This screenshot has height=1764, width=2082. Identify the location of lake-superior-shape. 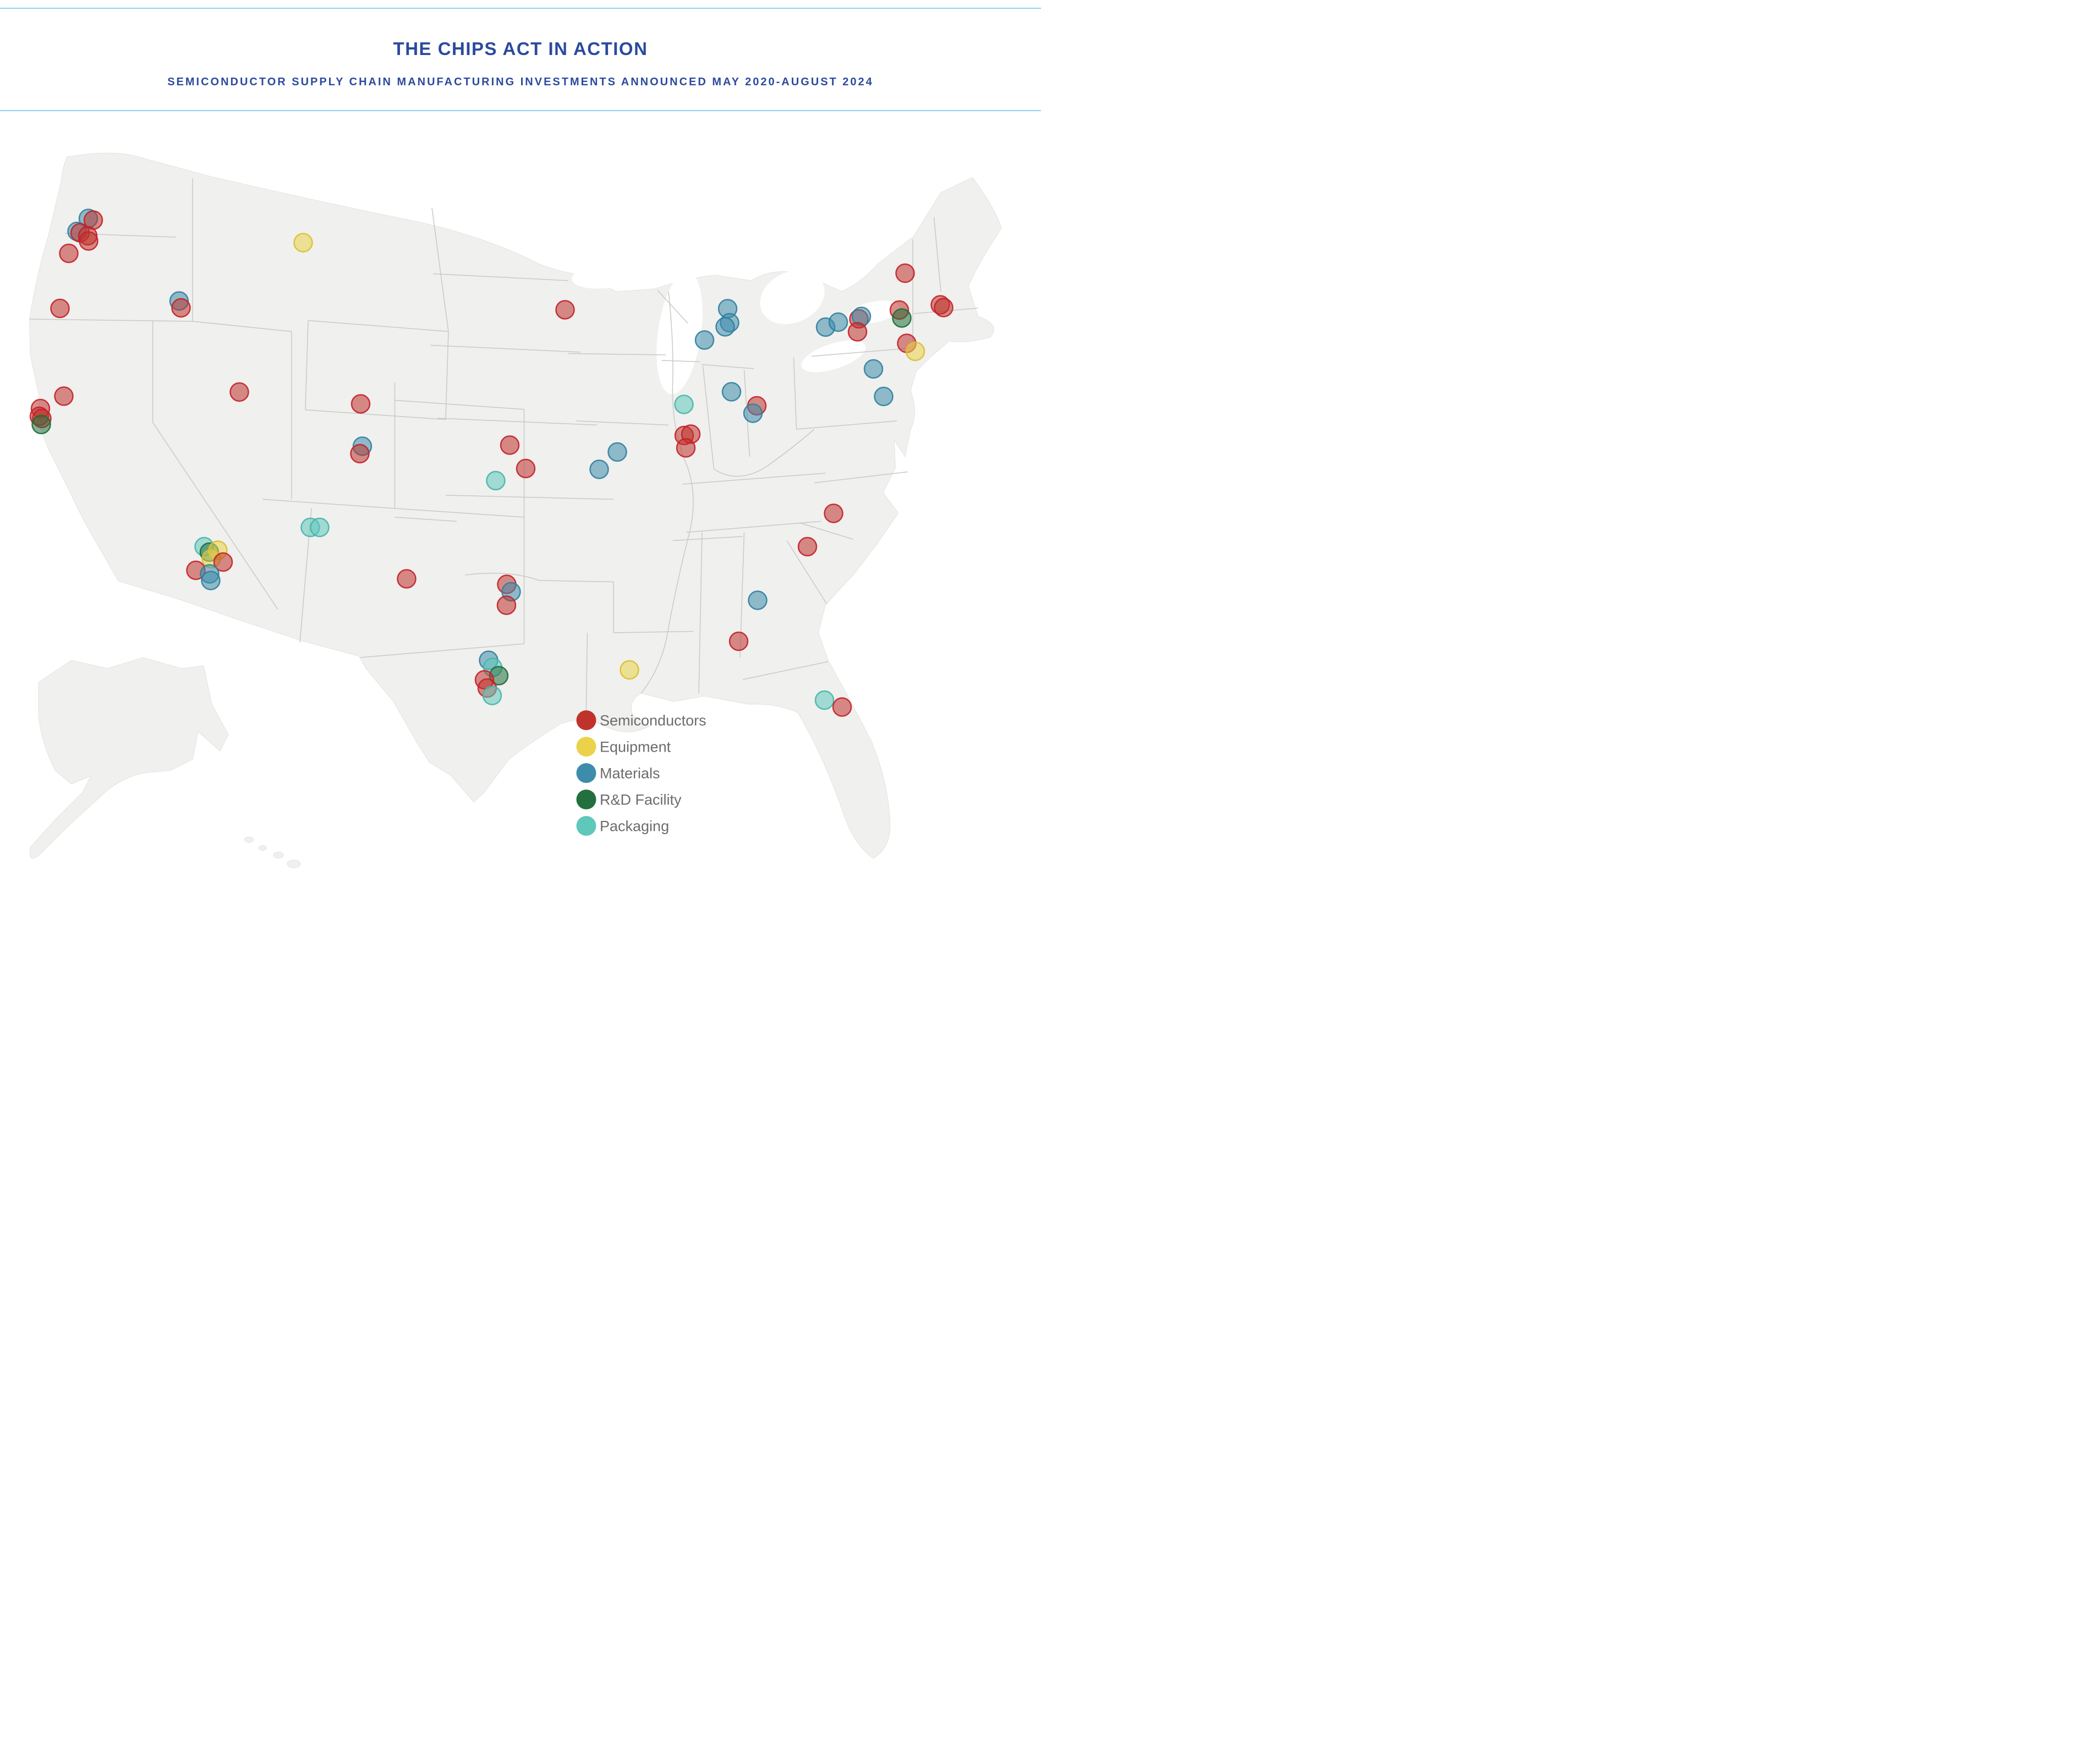
(627, 268).